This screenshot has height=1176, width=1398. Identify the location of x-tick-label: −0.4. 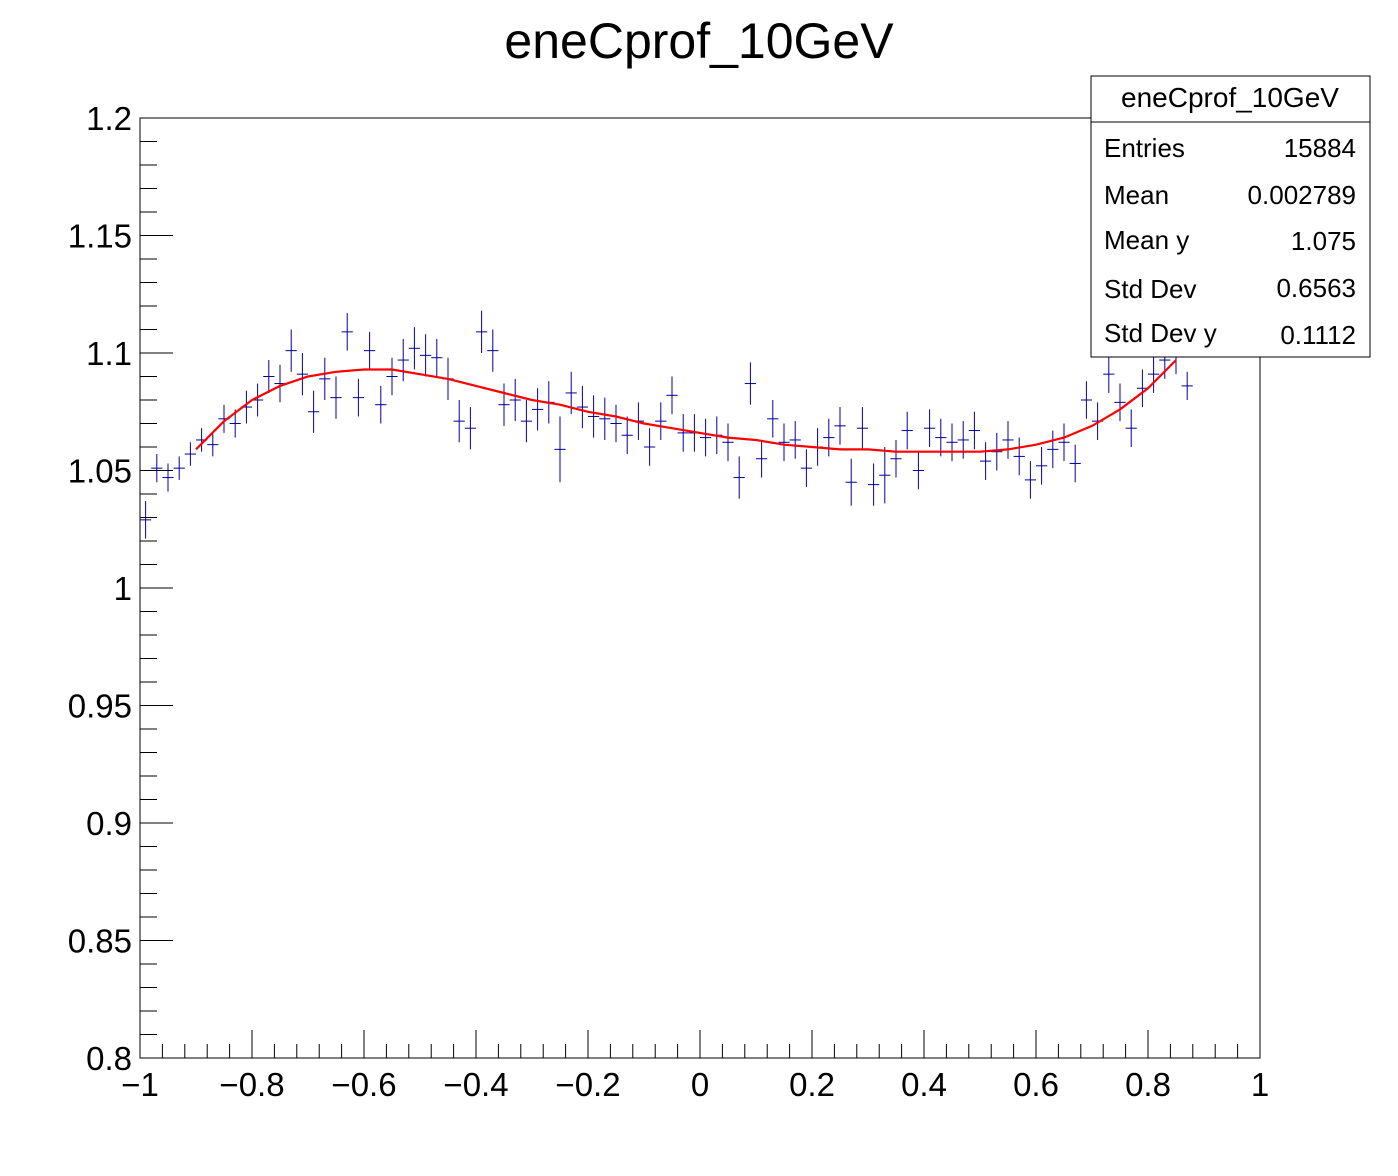
(475, 1084).